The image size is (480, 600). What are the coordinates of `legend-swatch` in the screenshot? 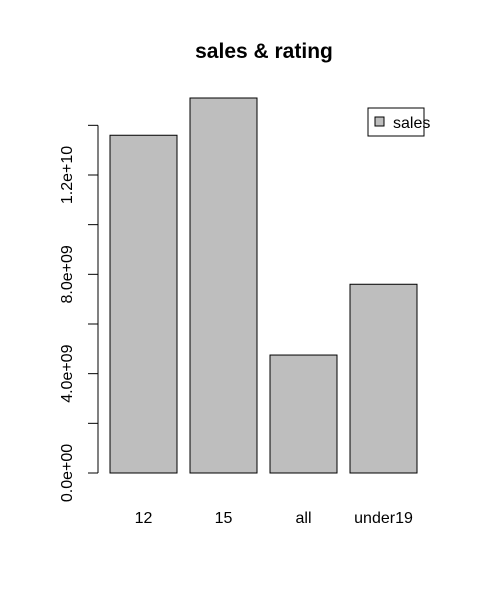 It's located at (379, 121).